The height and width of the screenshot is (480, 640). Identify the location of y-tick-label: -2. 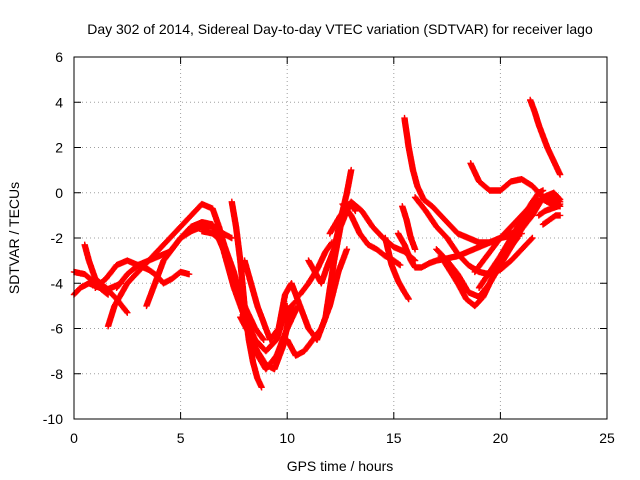
(57, 238).